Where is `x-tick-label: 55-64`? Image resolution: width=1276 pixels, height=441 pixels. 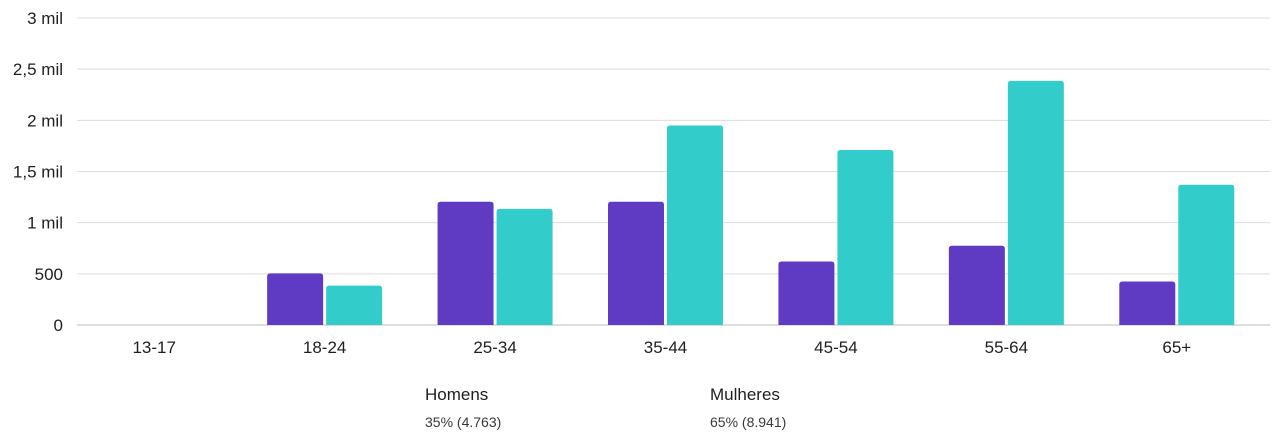
x-tick-label: 55-64 is located at coordinates (1006, 347).